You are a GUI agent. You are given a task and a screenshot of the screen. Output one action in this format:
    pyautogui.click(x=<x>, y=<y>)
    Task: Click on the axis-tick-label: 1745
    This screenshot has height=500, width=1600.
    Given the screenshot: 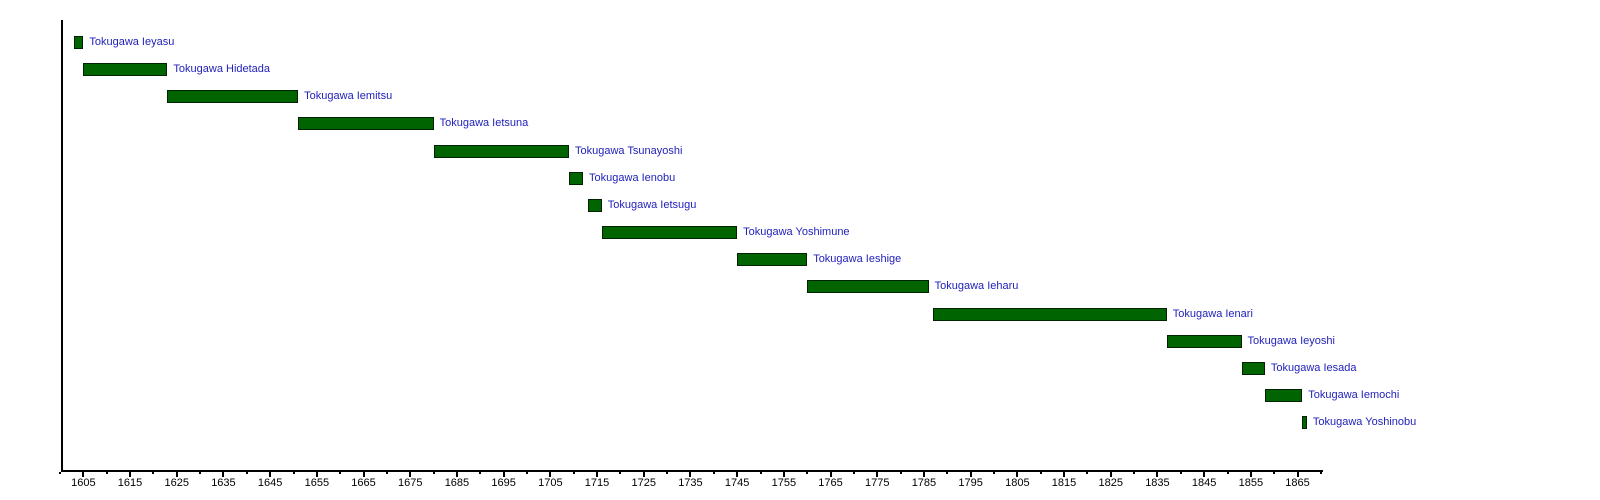 What is the action you would take?
    pyautogui.click(x=737, y=483)
    